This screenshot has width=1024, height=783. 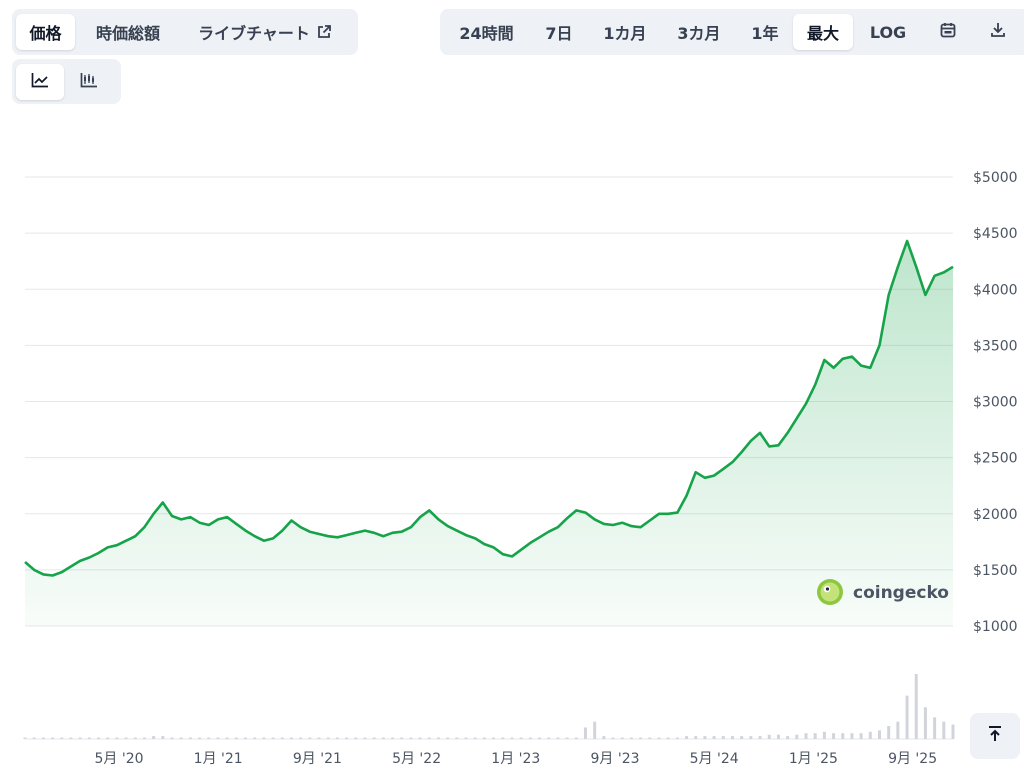 I want to click on x-tick-label: 9月 '21, so click(x=317, y=759).